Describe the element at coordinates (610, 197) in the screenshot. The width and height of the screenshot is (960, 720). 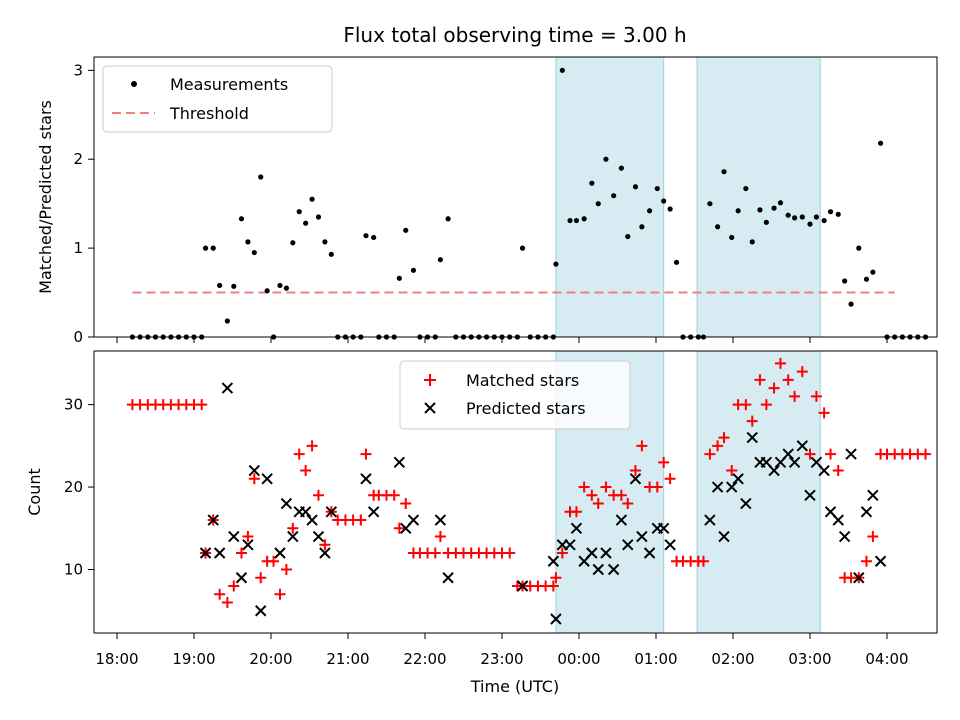
I see `shaded-interval` at that location.